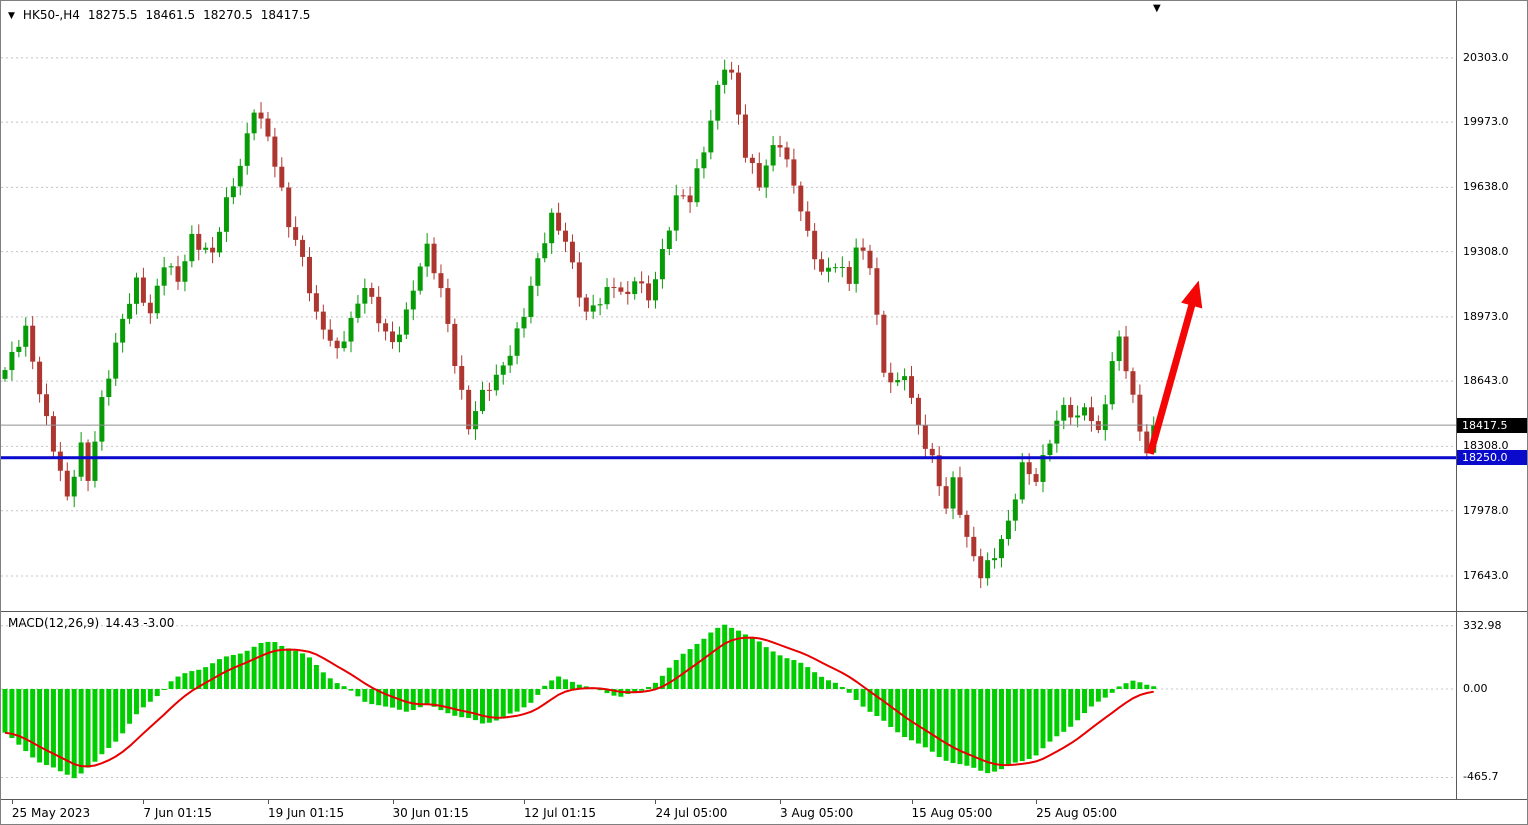 This screenshot has width=1528, height=825. Describe the element at coordinates (177, 813) in the screenshot. I see `time-axis-label: 7 Jun 01:15` at that location.